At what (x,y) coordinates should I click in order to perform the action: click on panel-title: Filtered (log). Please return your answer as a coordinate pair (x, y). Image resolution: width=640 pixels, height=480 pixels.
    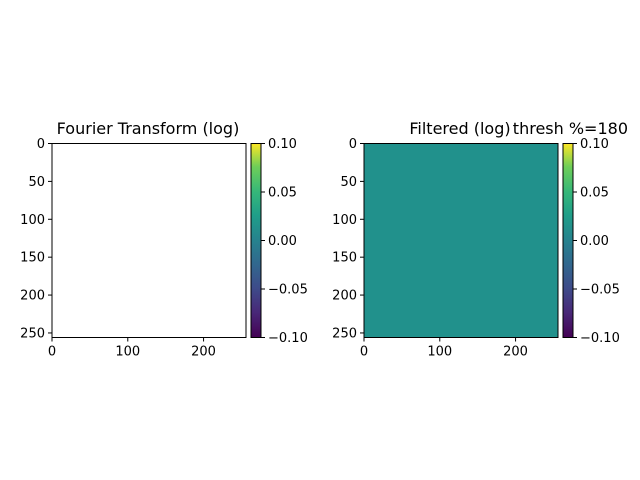
    Looking at the image, I should click on (459, 128).